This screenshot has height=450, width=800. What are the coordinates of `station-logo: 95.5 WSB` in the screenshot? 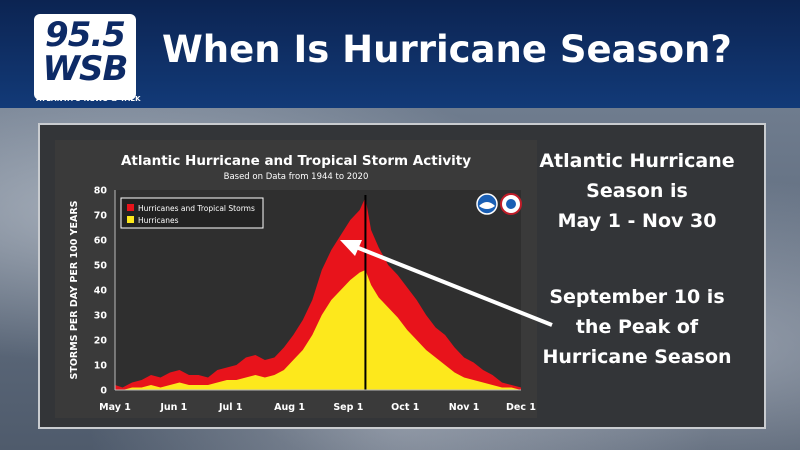 It's located at (85, 57).